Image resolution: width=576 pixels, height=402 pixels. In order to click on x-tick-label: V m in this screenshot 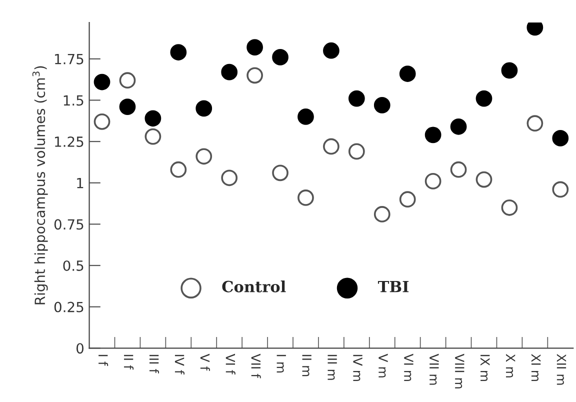, I will do `click(383, 366)`.